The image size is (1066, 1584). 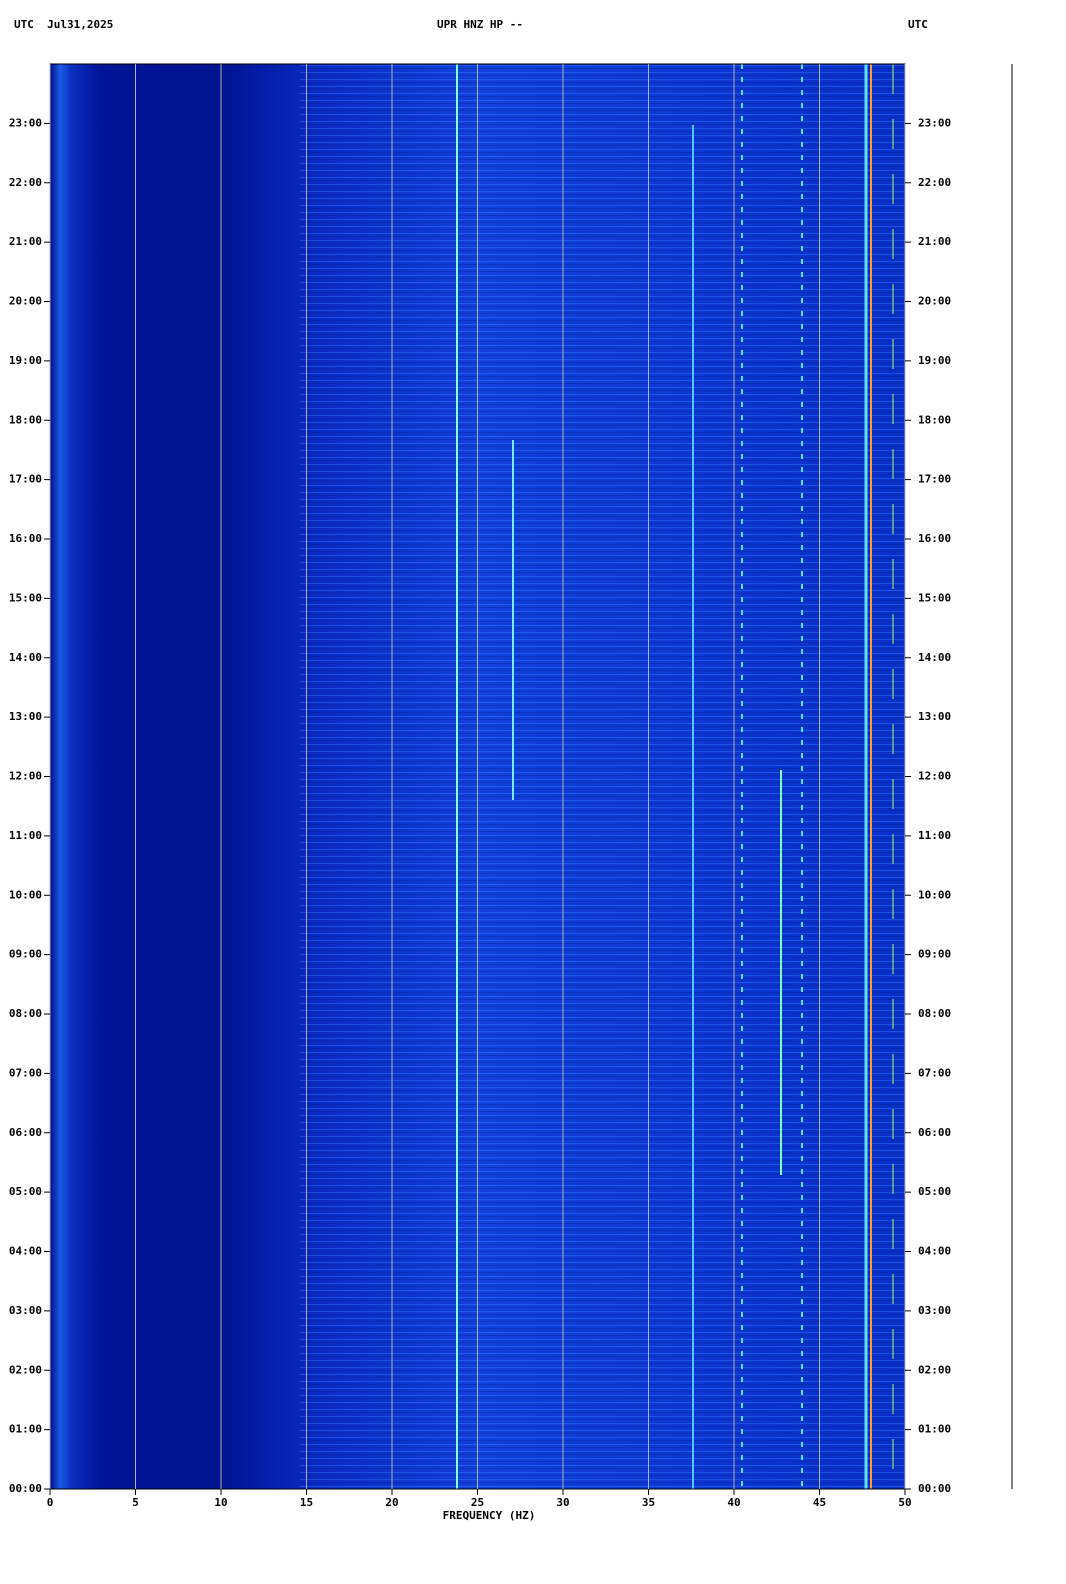 What do you see at coordinates (391, 1502) in the screenshot?
I see `x-tick-label: 20` at bounding box center [391, 1502].